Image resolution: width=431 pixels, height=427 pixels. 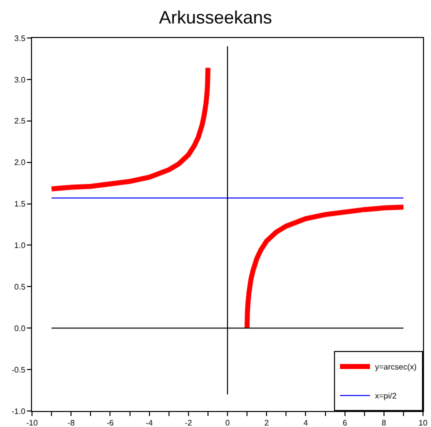 What do you see at coordinates (188, 422) in the screenshot?
I see `x-tick-label: -2` at bounding box center [188, 422].